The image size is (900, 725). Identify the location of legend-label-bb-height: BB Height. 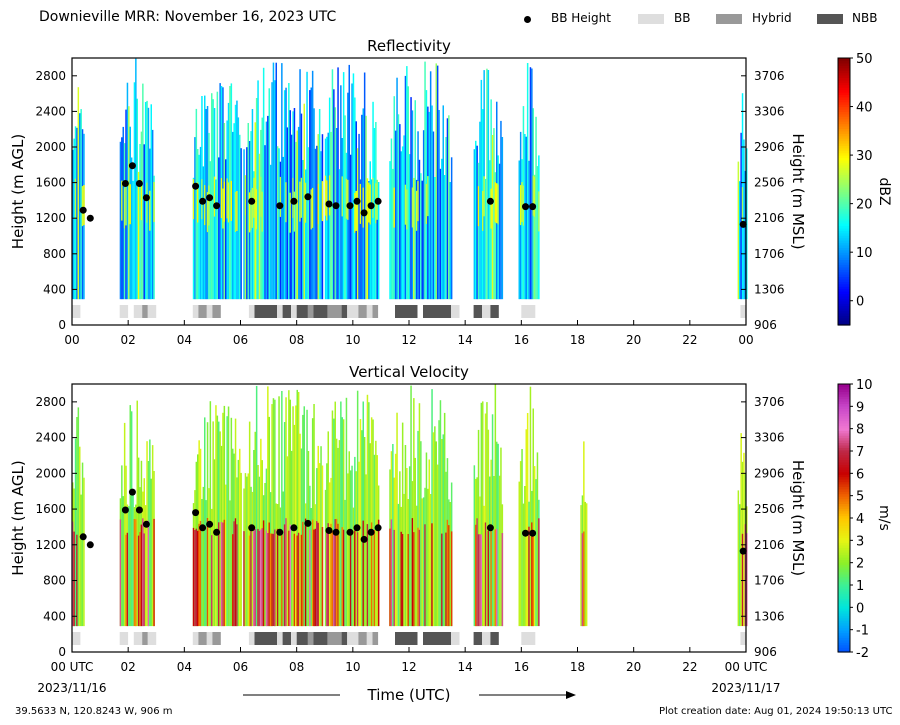
(581, 18).